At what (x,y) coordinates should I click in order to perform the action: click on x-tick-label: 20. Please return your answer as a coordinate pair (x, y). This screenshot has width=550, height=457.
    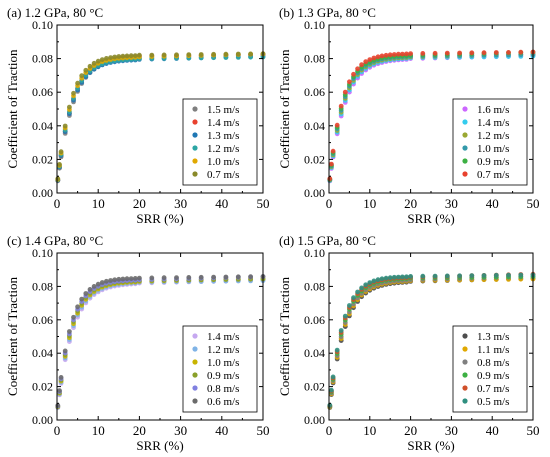
    Looking at the image, I should click on (410, 203).